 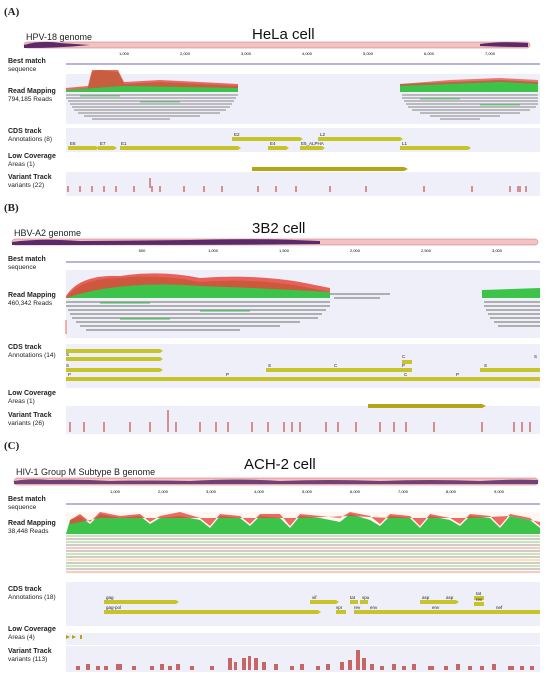 What do you see at coordinates (28, 531) in the screenshot?
I see `track-sub: 38,448 Reads` at bounding box center [28, 531].